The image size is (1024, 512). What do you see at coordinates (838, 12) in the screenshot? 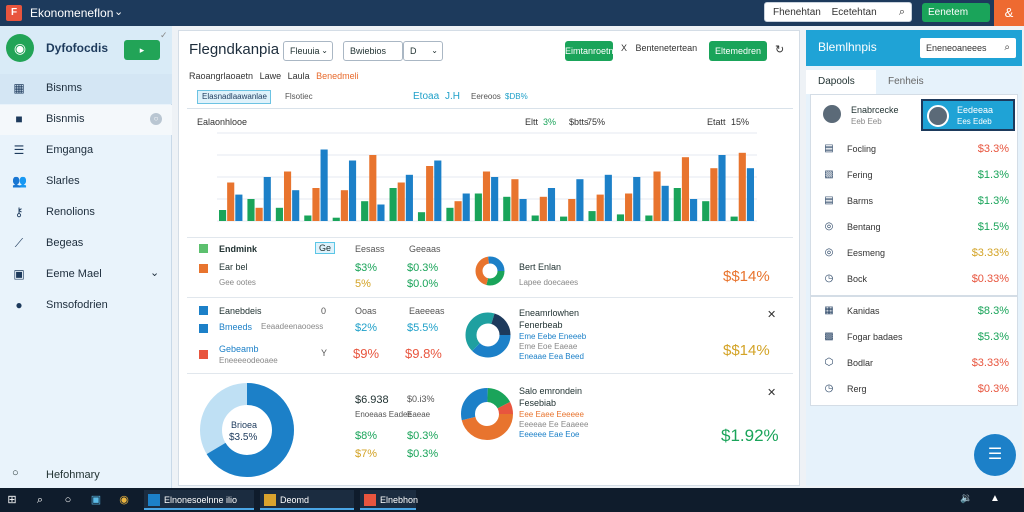
I see `global-search-input: Fhenehtan Ecetehtan ⌕` at bounding box center [838, 12].